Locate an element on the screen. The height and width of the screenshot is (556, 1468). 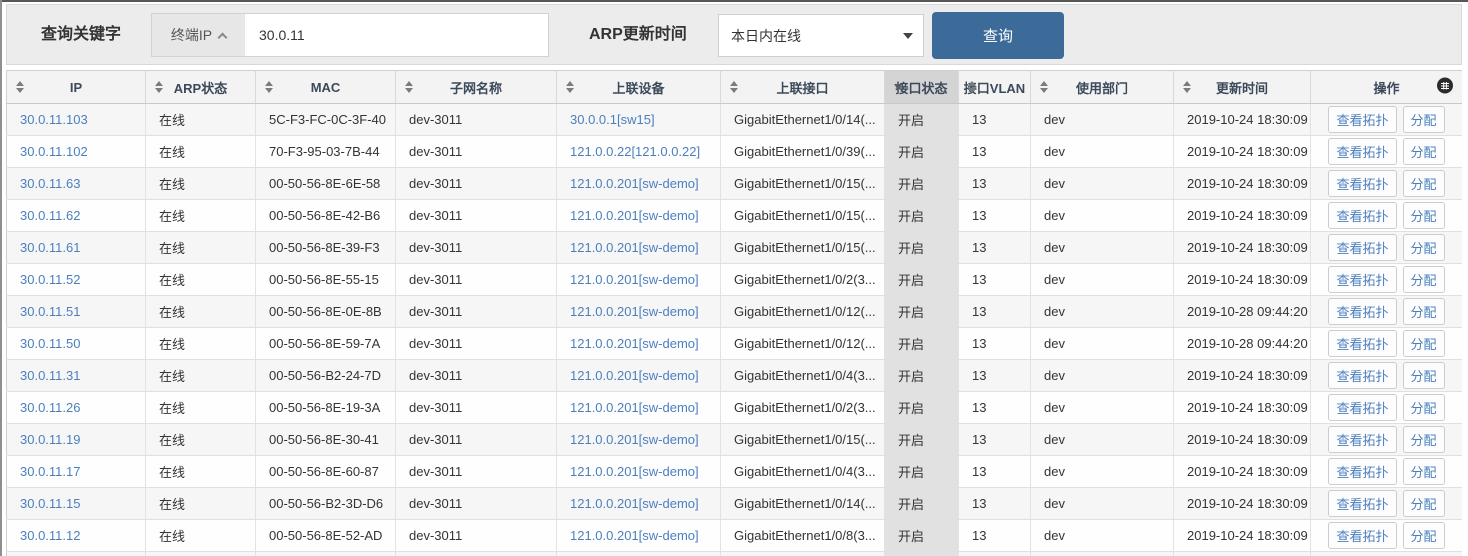
cell-uplink-device: 121.0.0.201[sw-demo] is located at coordinates (638, 215).